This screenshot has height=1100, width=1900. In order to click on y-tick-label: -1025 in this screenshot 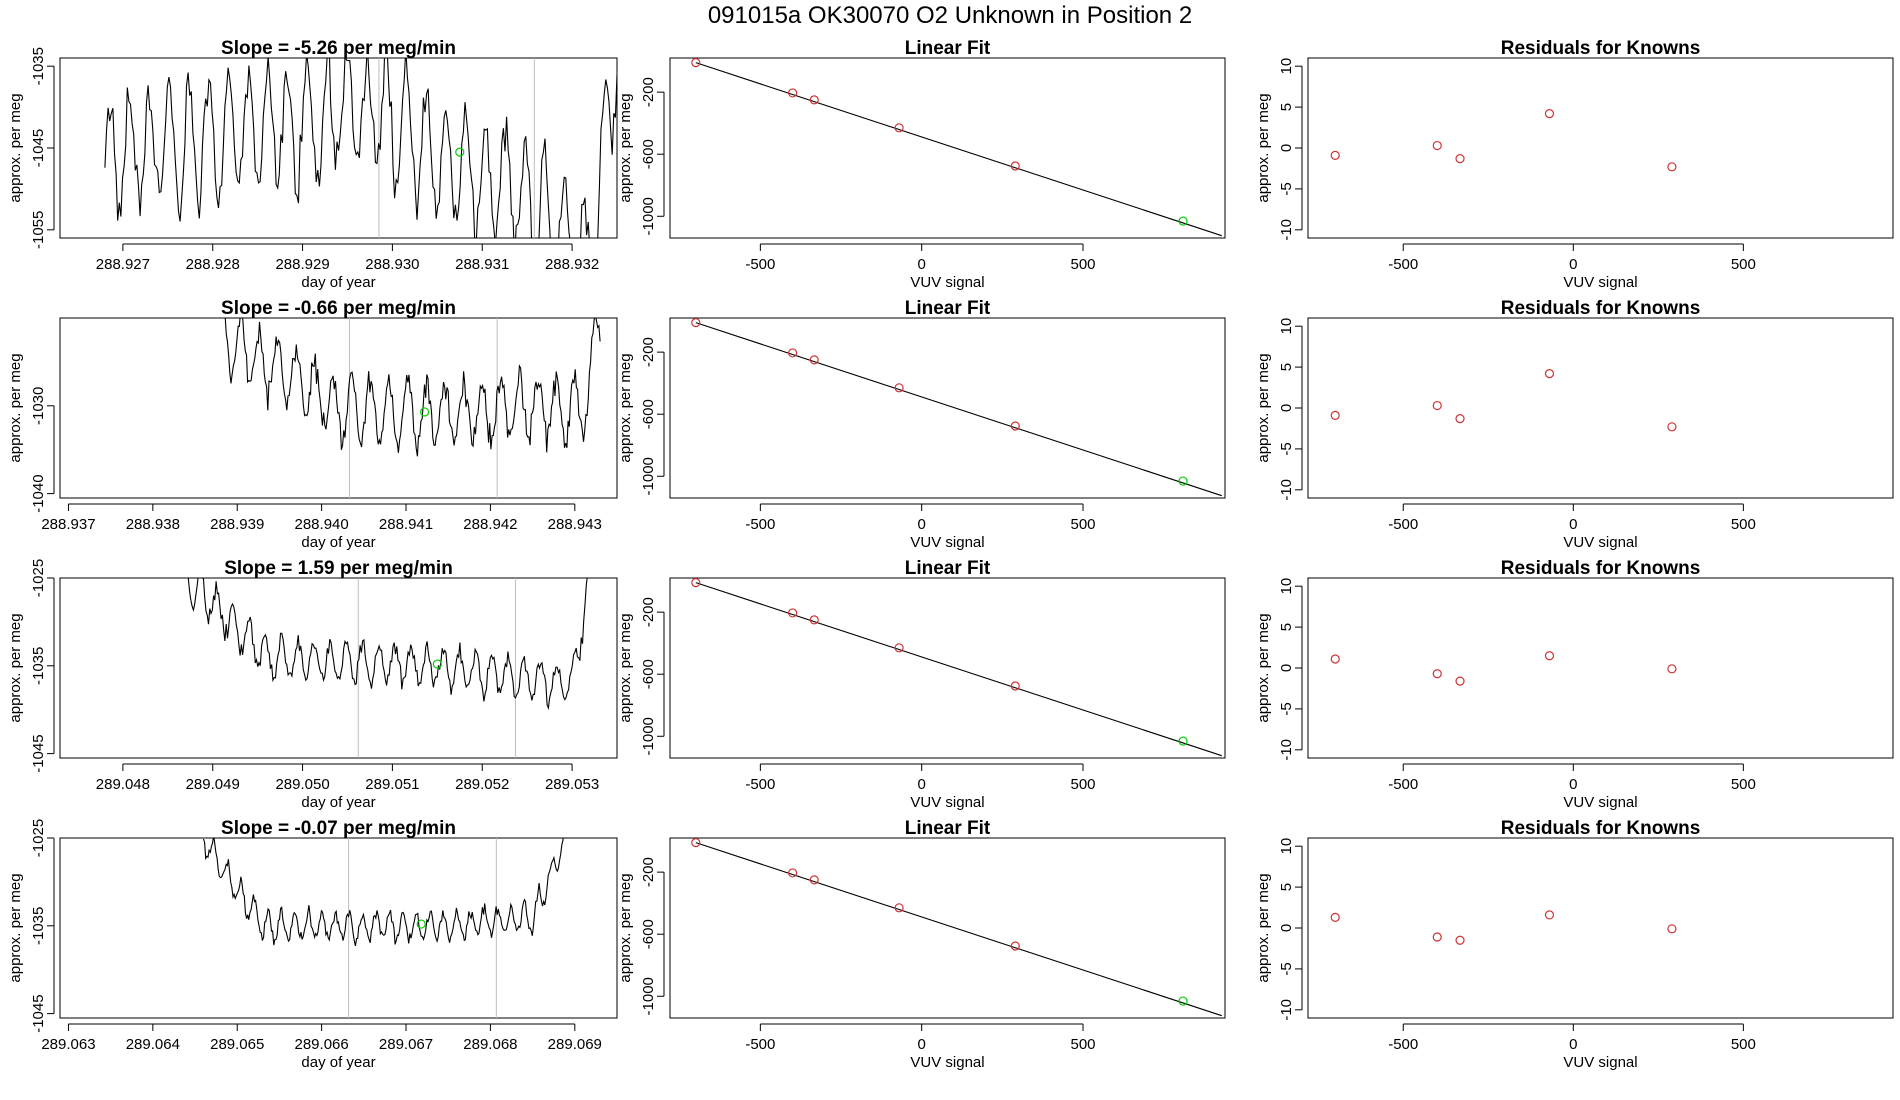, I will do `click(38, 838)`.